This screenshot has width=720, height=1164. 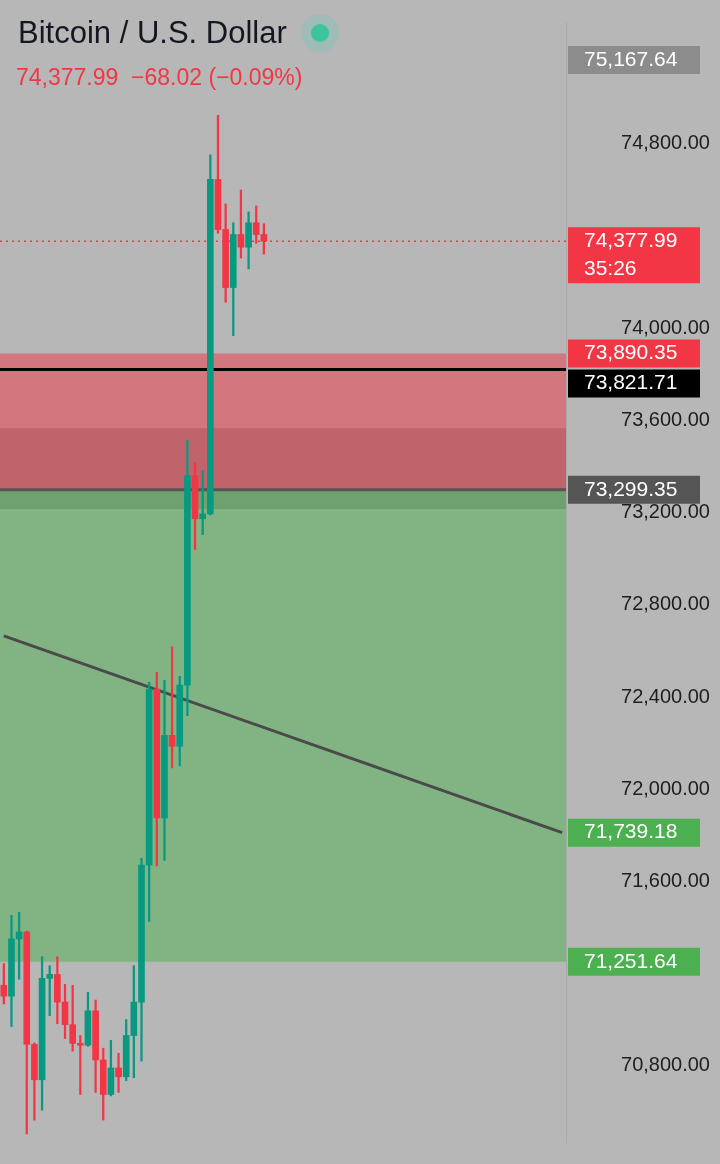 What do you see at coordinates (631, 488) in the screenshot?
I see `ref-line-label: 73,299.35` at bounding box center [631, 488].